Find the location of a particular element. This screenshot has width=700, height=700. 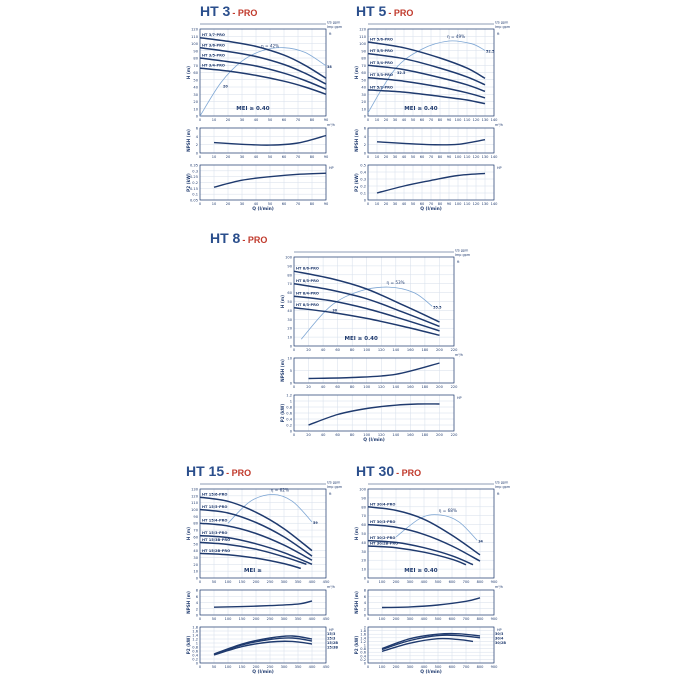

y-tick-label: 6 is located at coordinates (197, 597).